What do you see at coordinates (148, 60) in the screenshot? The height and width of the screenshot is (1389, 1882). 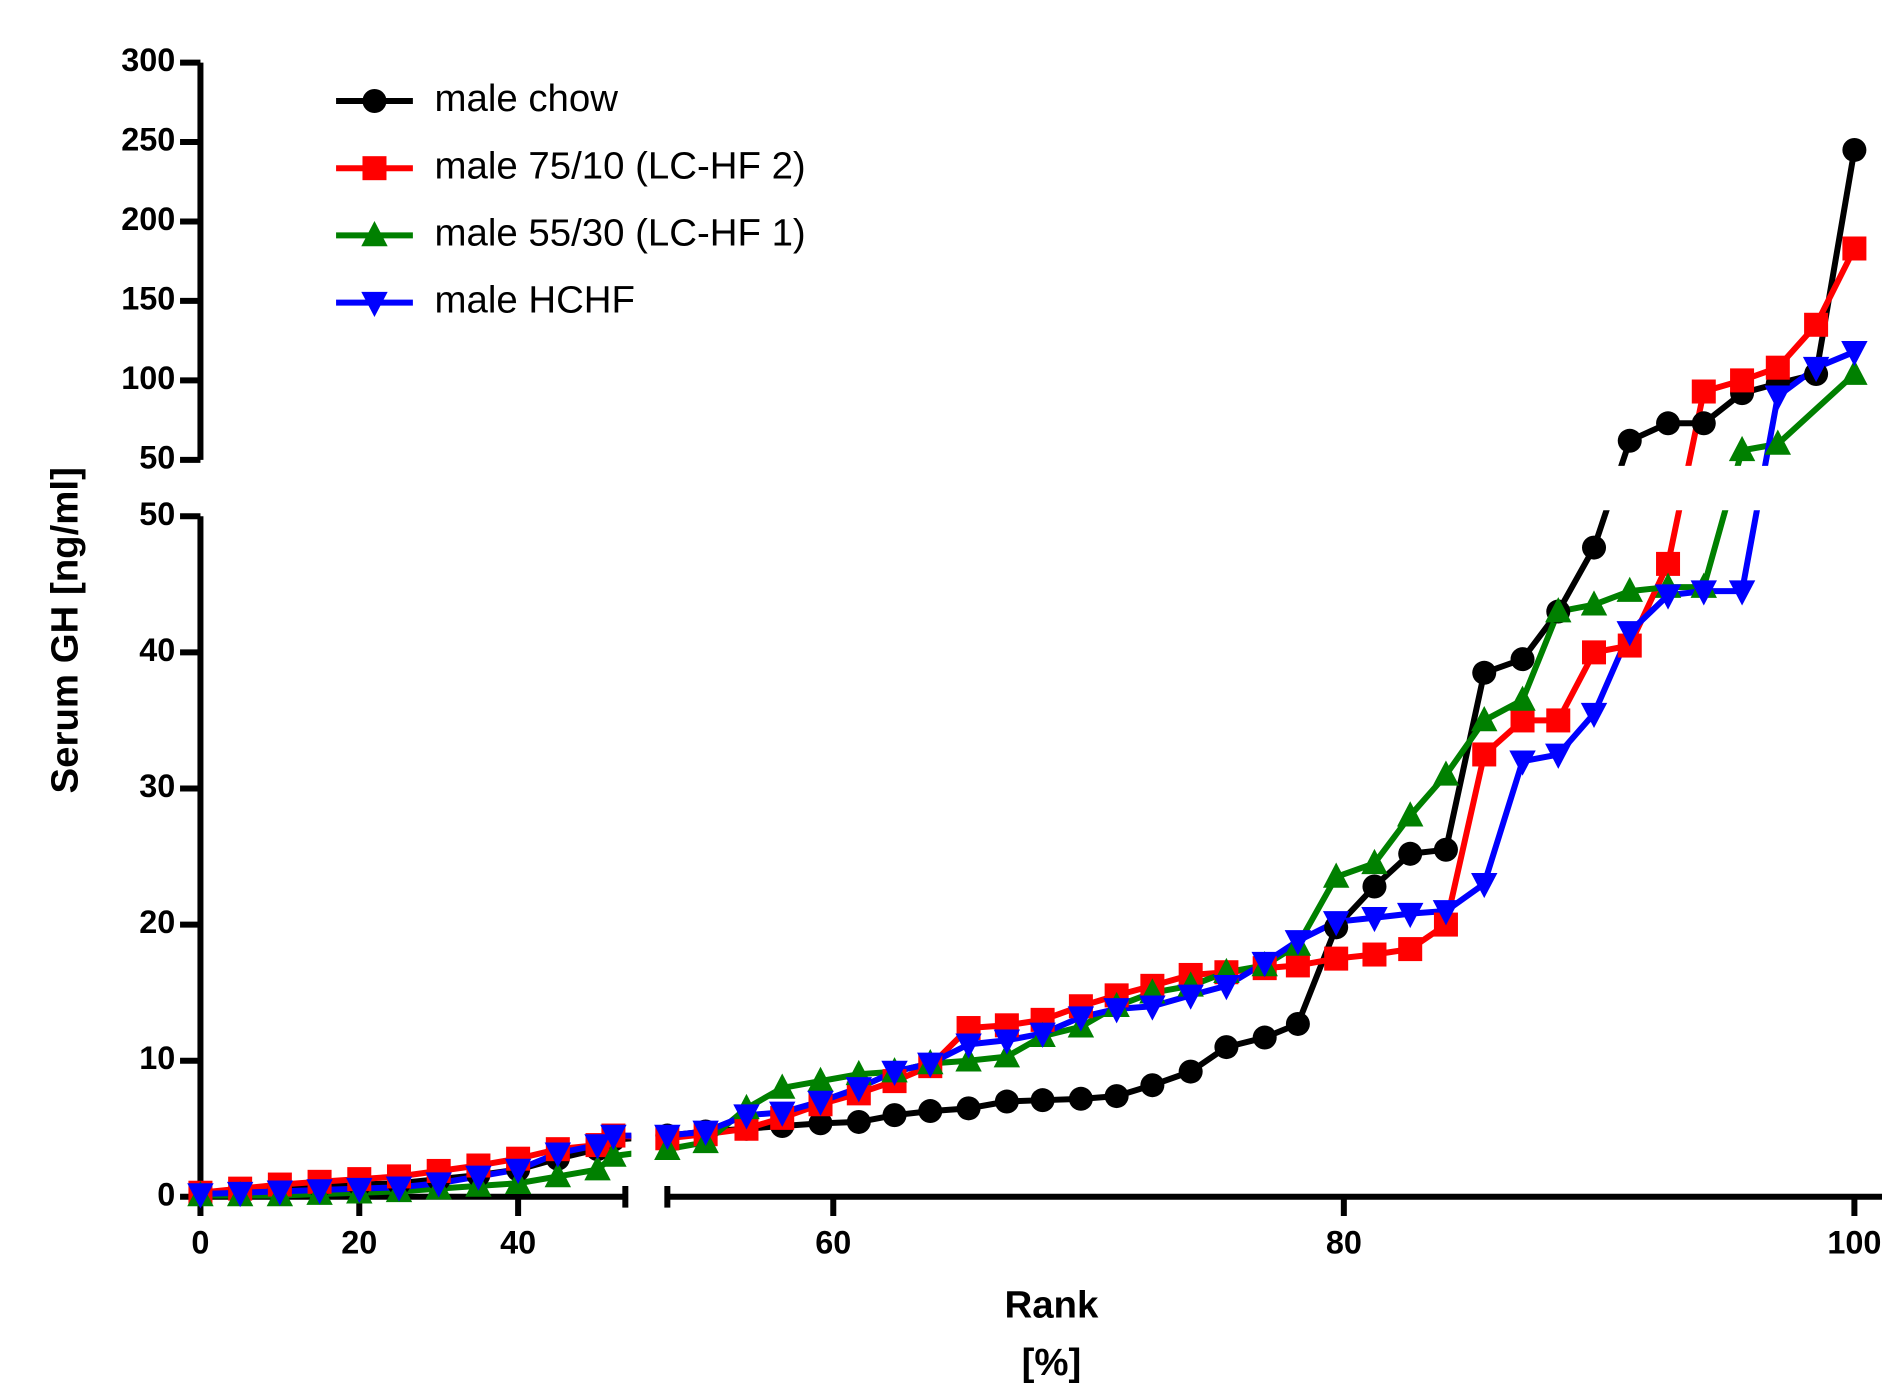 I see `y-tick-label: 300` at bounding box center [148, 60].